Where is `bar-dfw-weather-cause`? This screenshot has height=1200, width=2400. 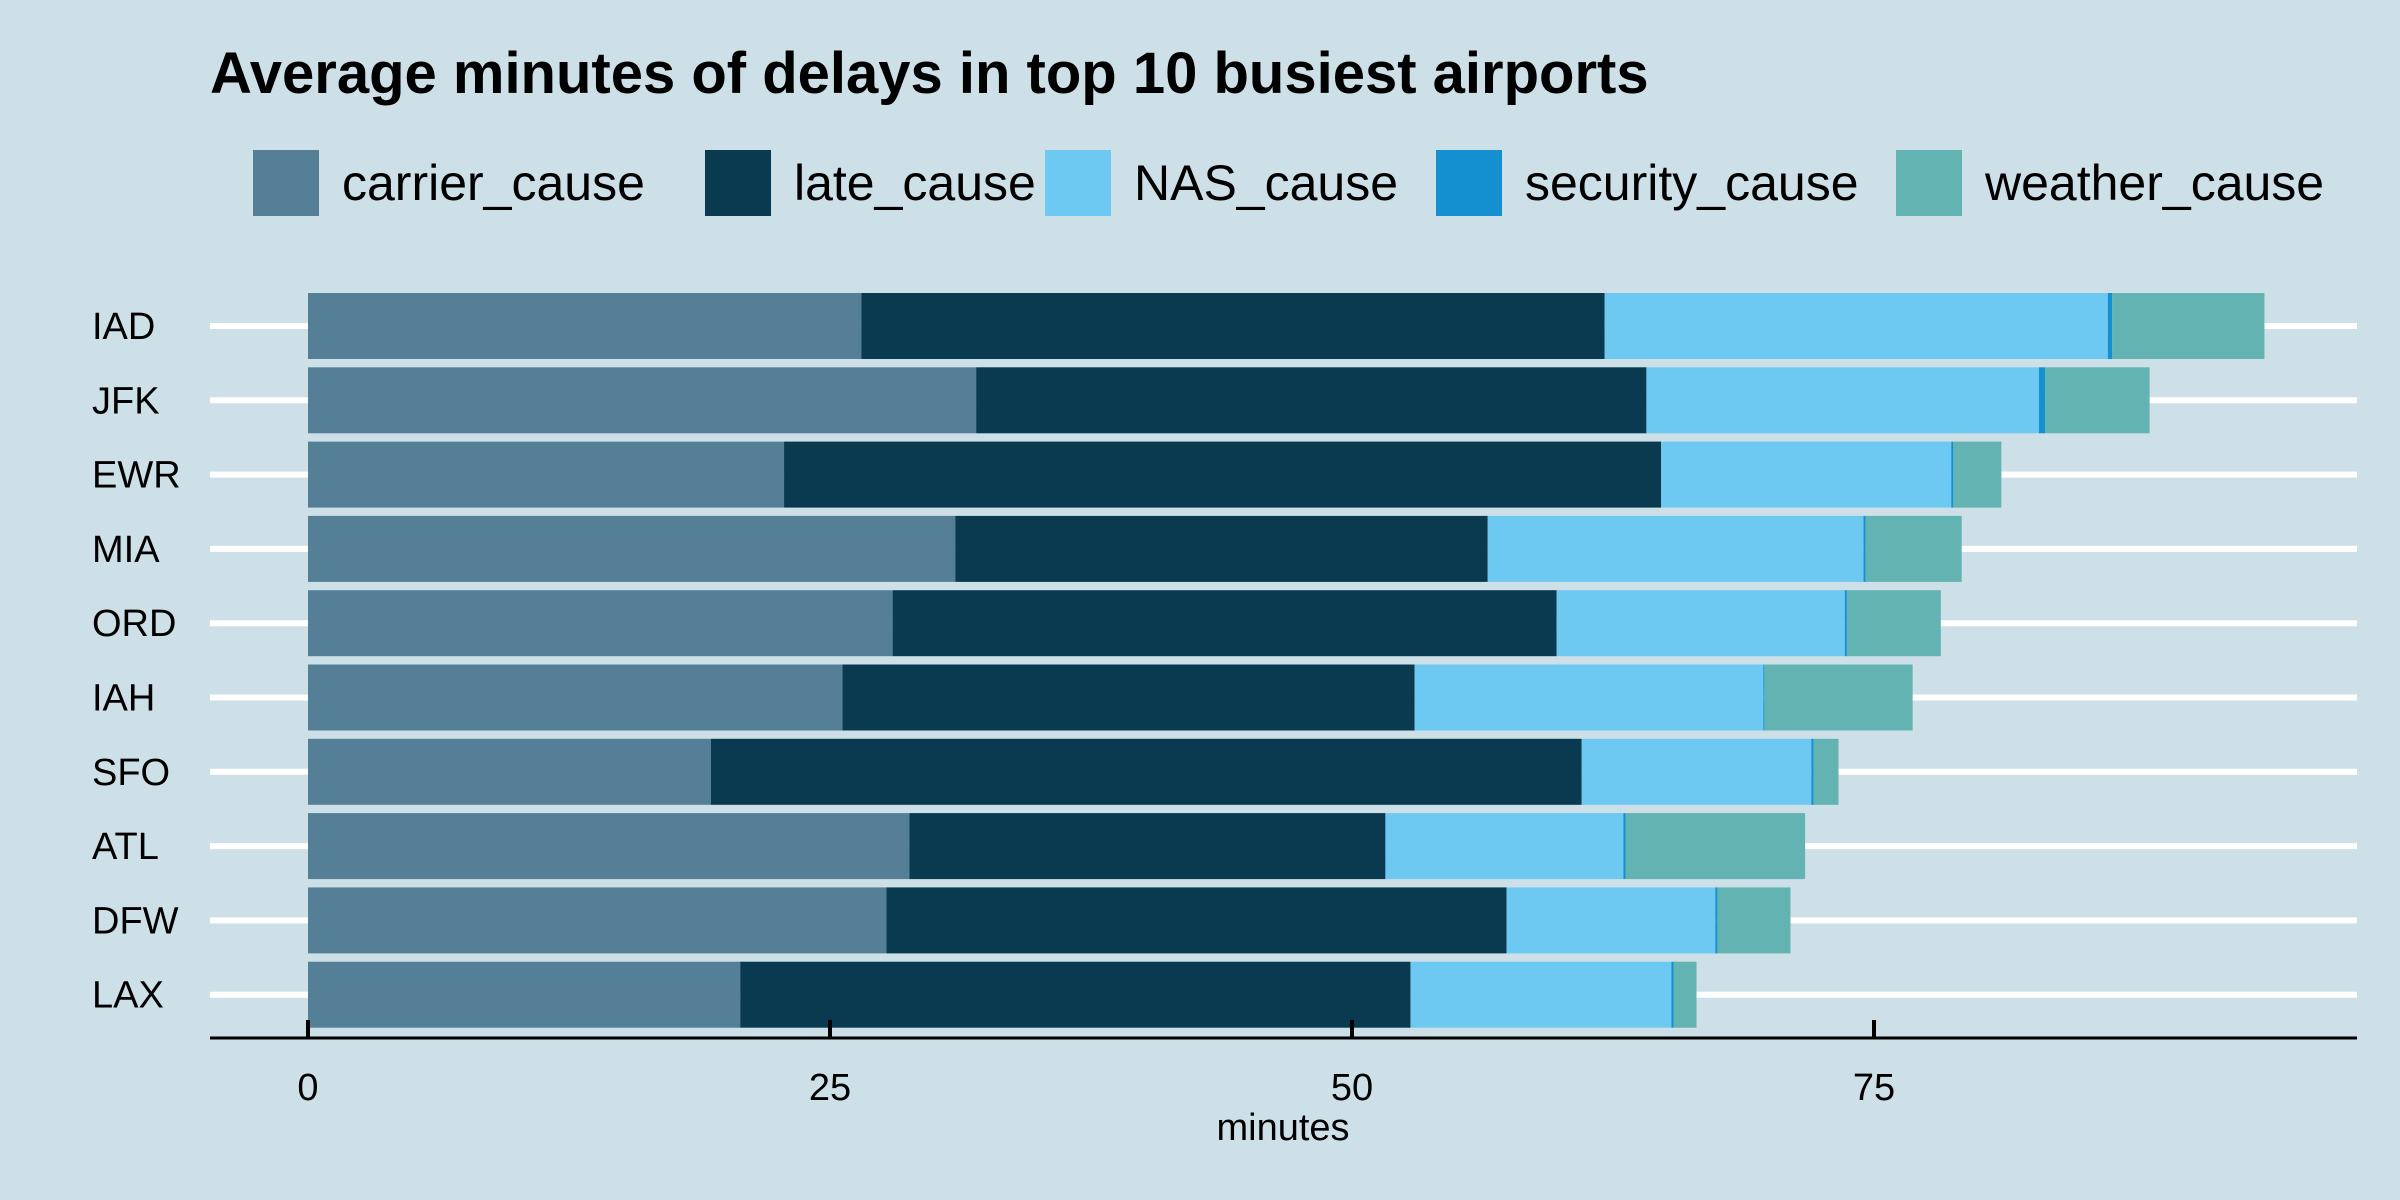
bar-dfw-weather-cause is located at coordinates (1754, 920).